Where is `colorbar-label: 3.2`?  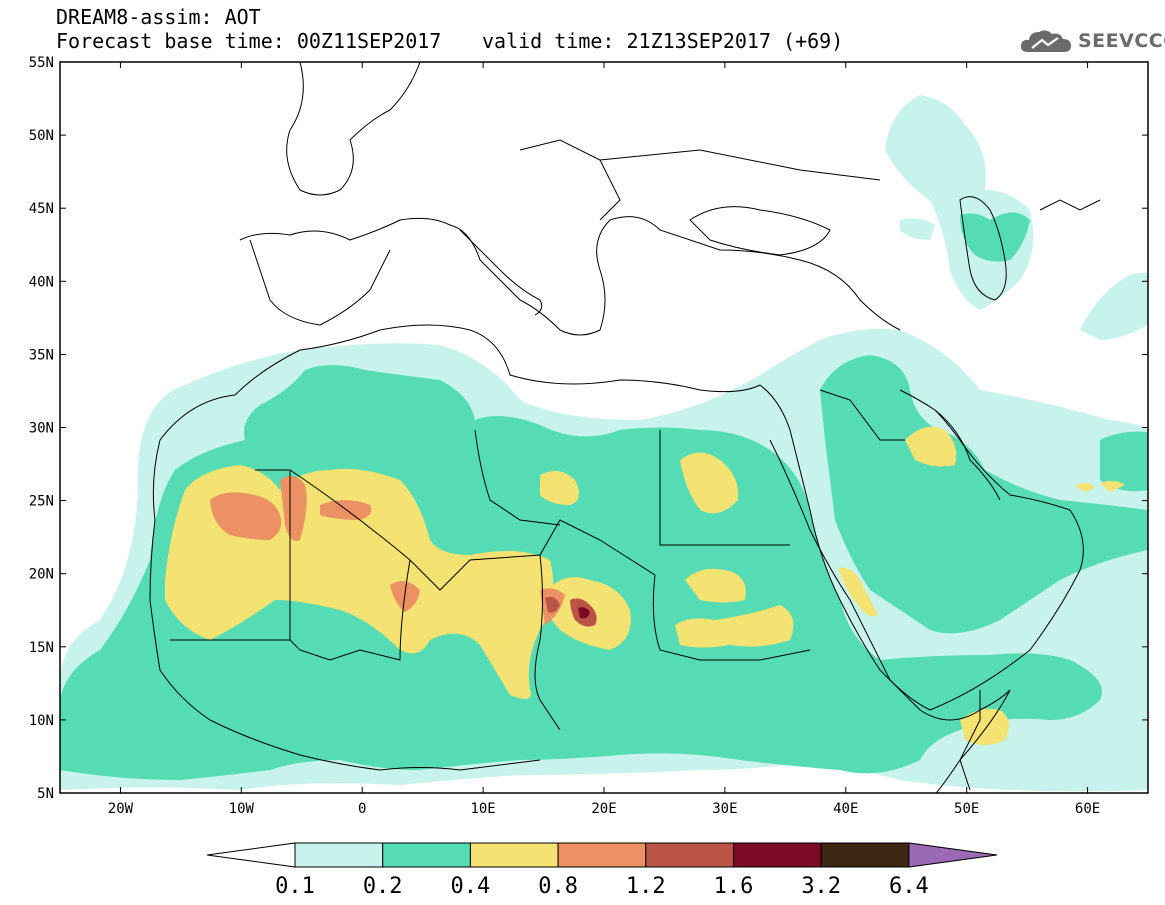
colorbar-label: 3.2 is located at coordinates (821, 886).